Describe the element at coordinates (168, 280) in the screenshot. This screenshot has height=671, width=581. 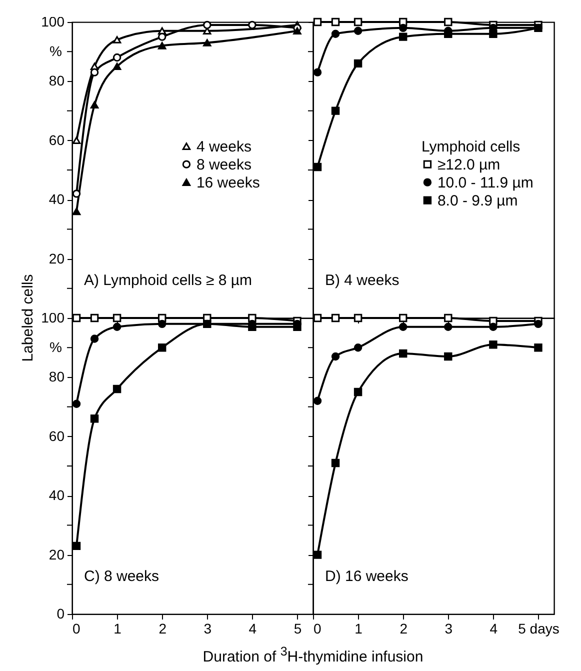
I see `text: A) Lymphoid cells ≥ 8 µm` at that location.